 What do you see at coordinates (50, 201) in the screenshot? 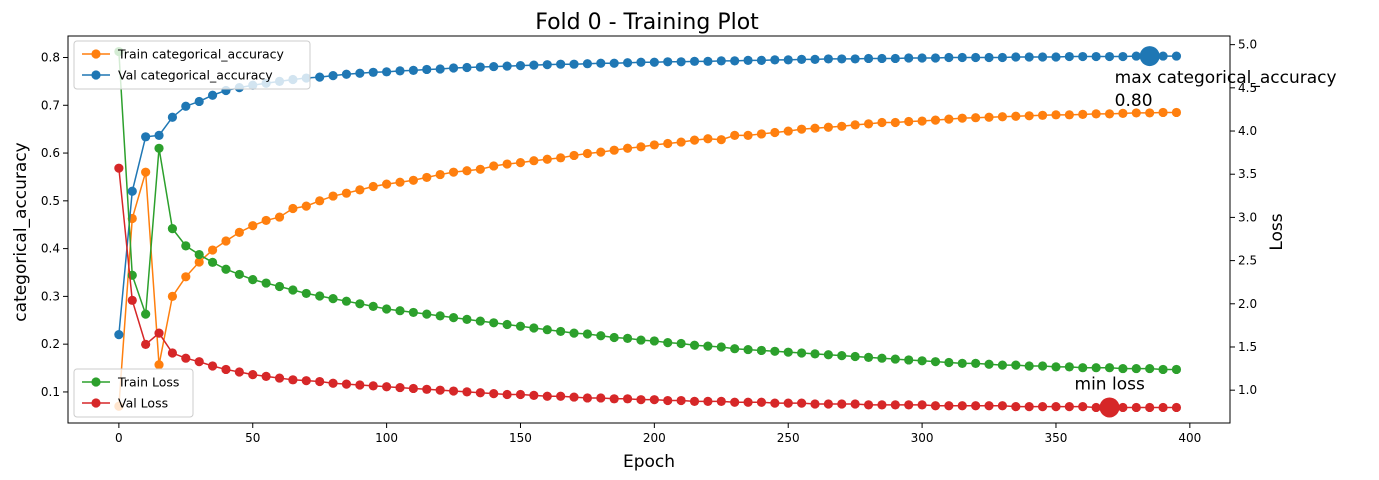
I see `y-left-tick-label: 0.5` at bounding box center [50, 201].